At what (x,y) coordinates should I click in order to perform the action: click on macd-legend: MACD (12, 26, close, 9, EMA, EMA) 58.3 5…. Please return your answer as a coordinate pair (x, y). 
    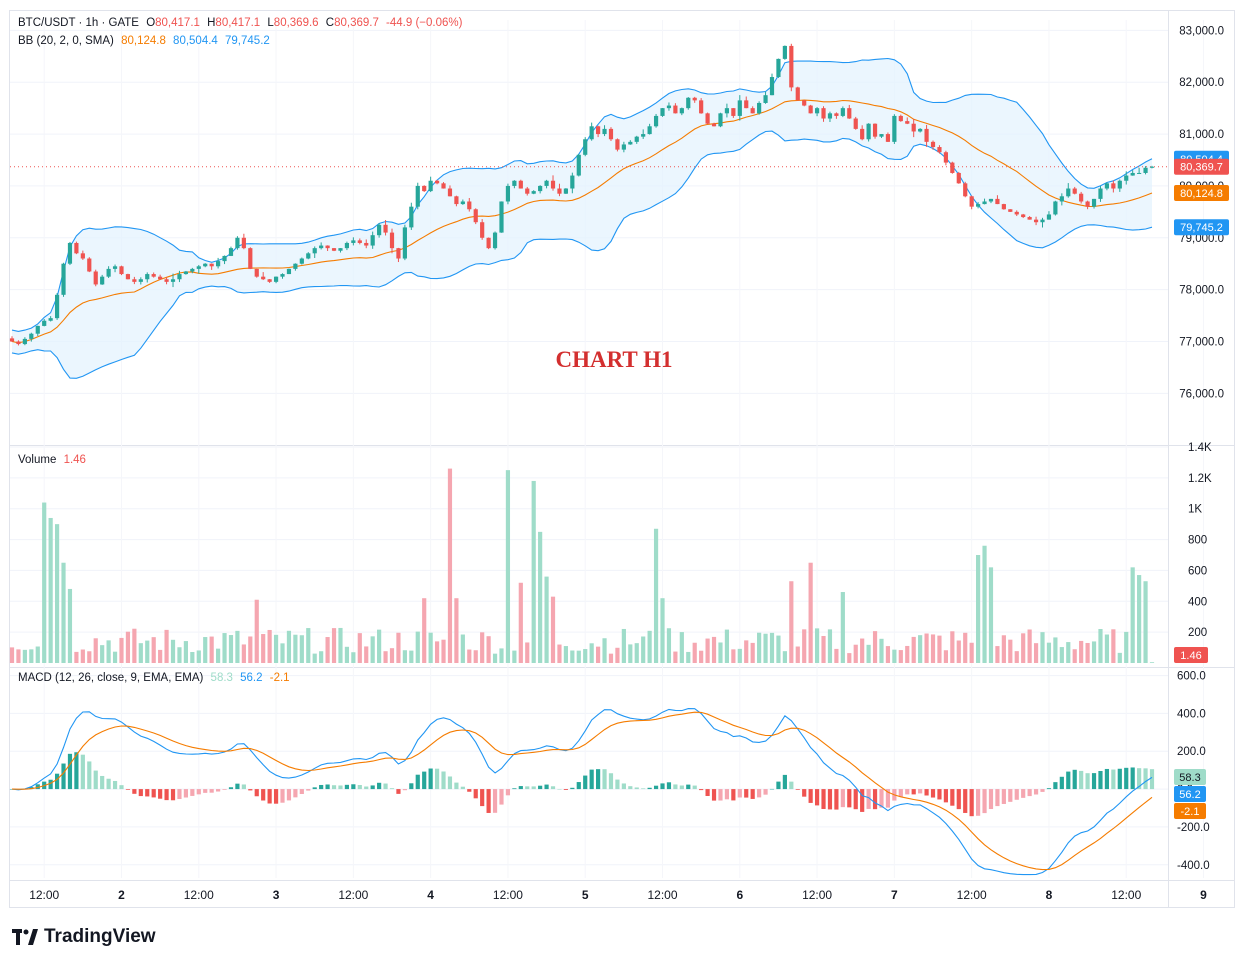
    Looking at the image, I should click on (156, 678).